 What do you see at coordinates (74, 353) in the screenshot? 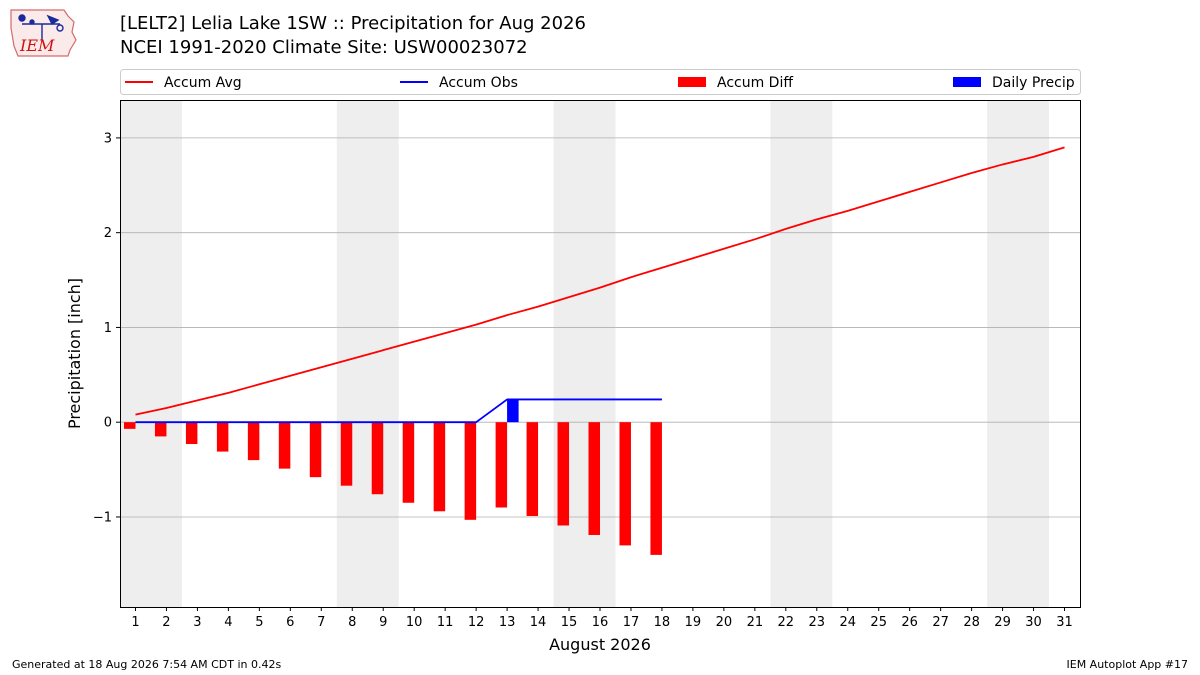
I see `y-axis-label: Precipitation [inch]` at bounding box center [74, 353].